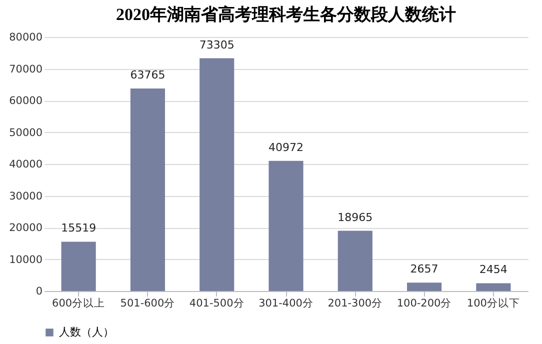 This screenshot has height=344, width=542. What do you see at coordinates (355, 217) in the screenshot?
I see `data-label: 18965` at bounding box center [355, 217].